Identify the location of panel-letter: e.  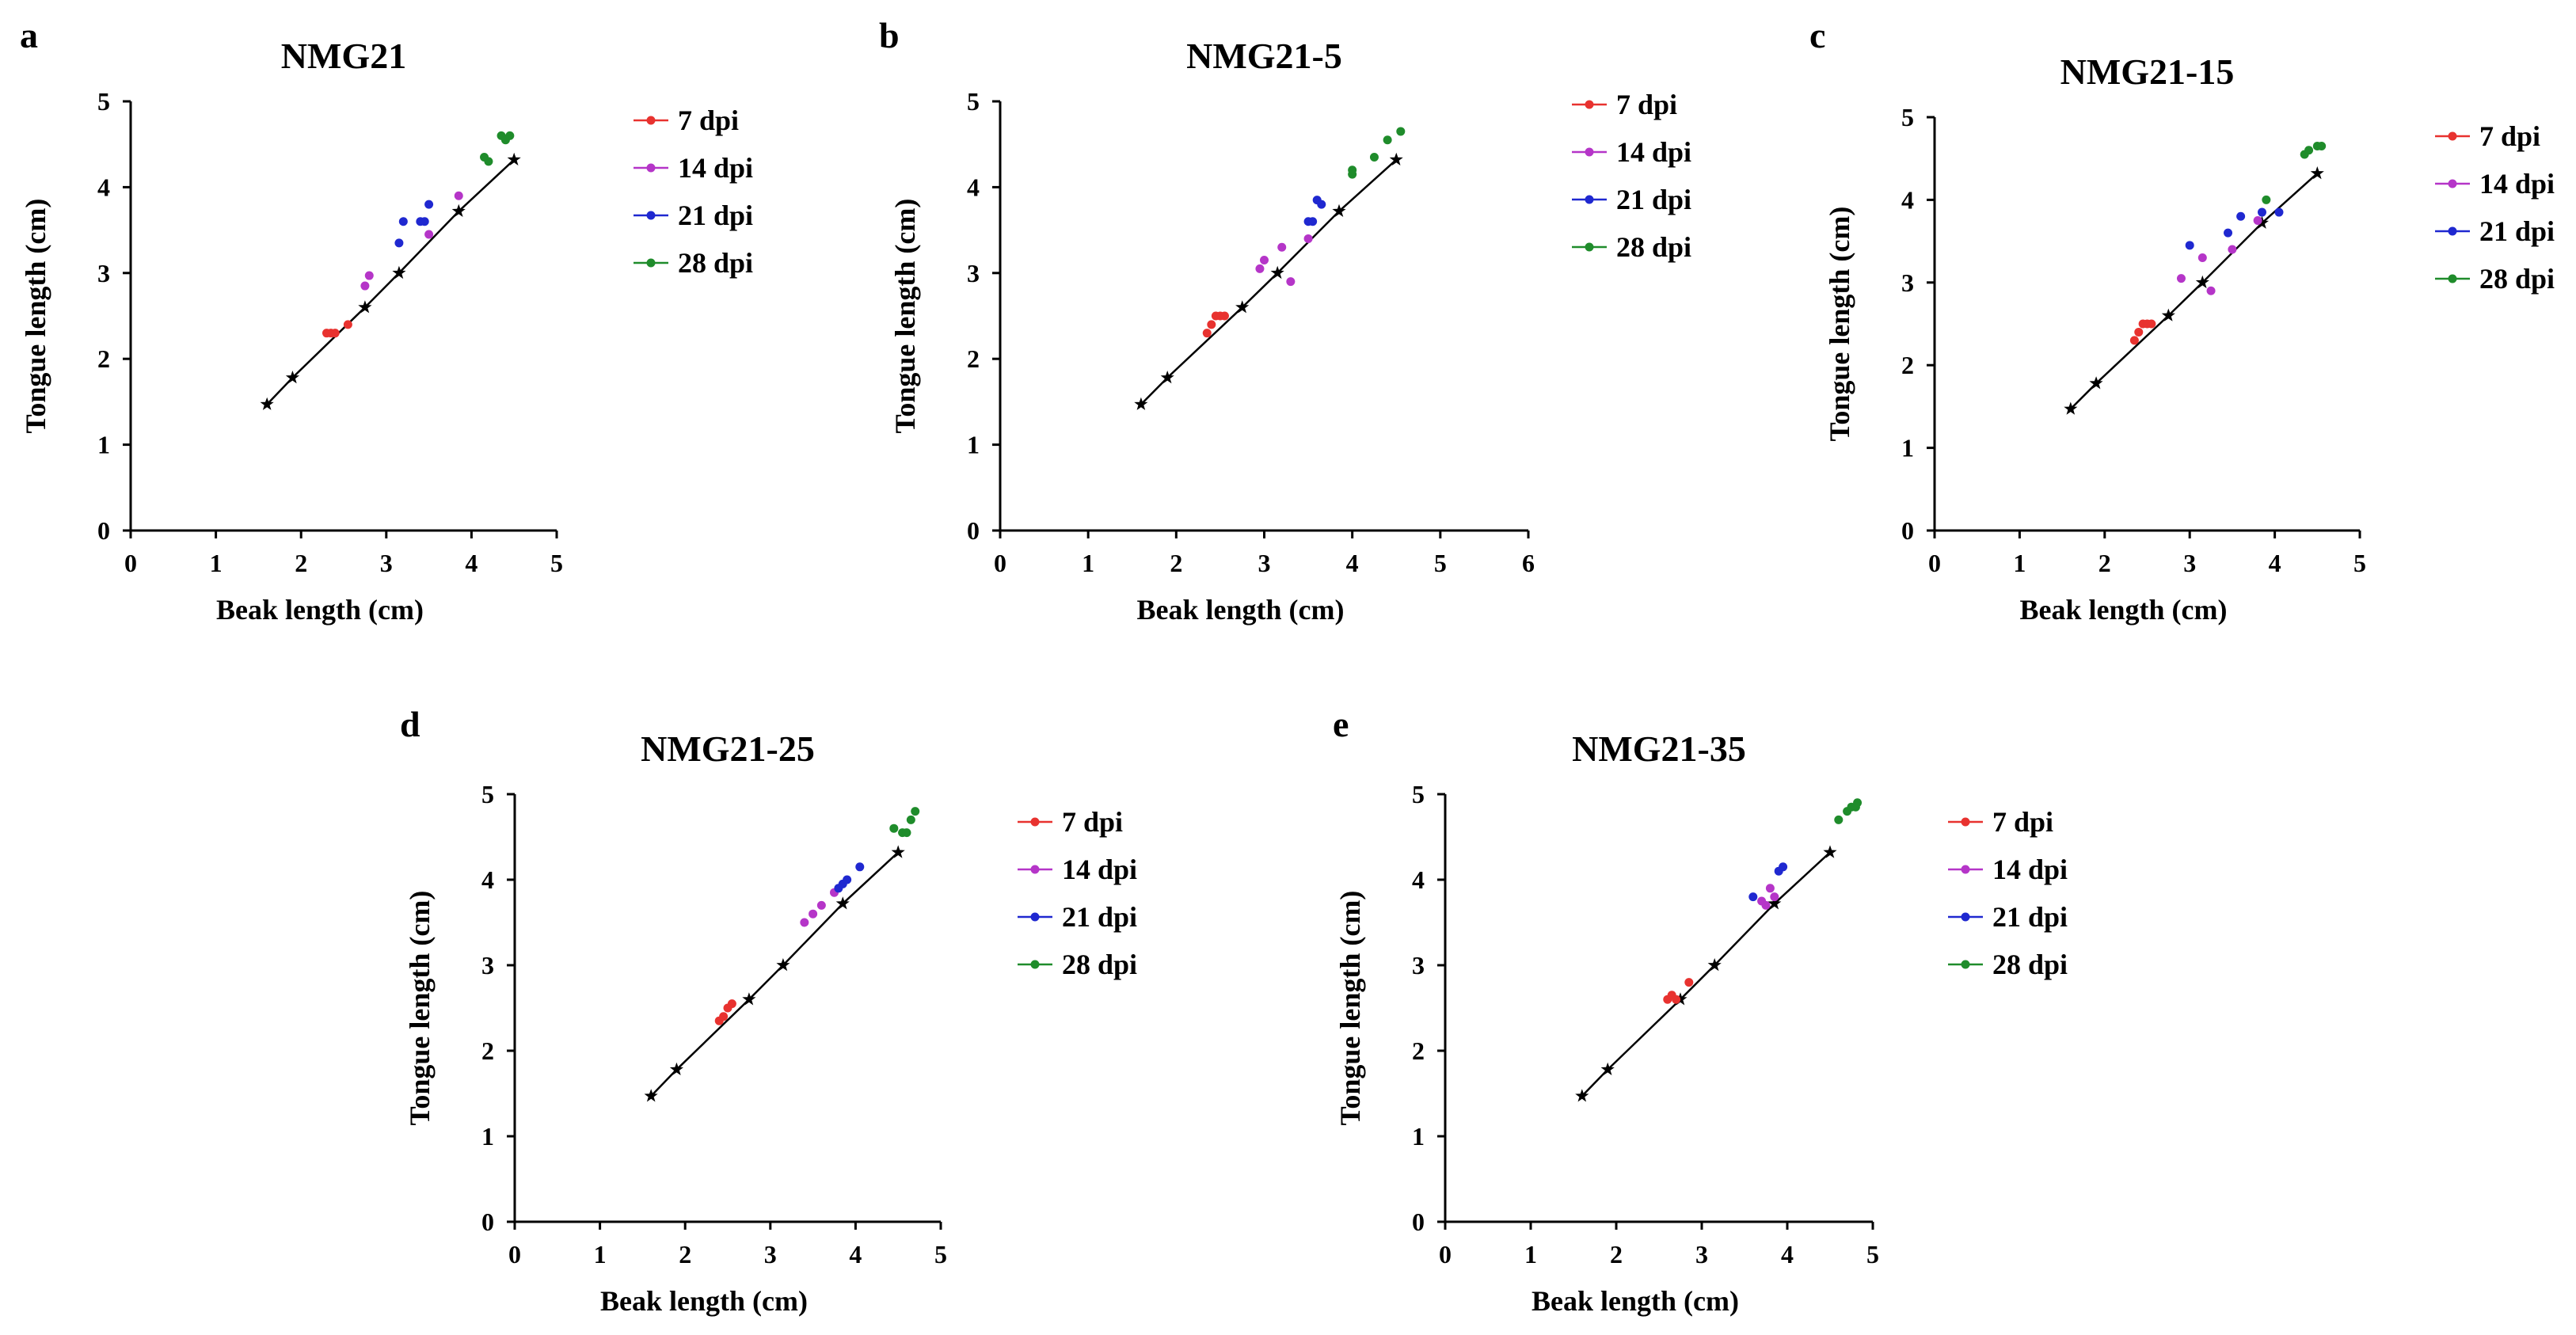
(1341, 724).